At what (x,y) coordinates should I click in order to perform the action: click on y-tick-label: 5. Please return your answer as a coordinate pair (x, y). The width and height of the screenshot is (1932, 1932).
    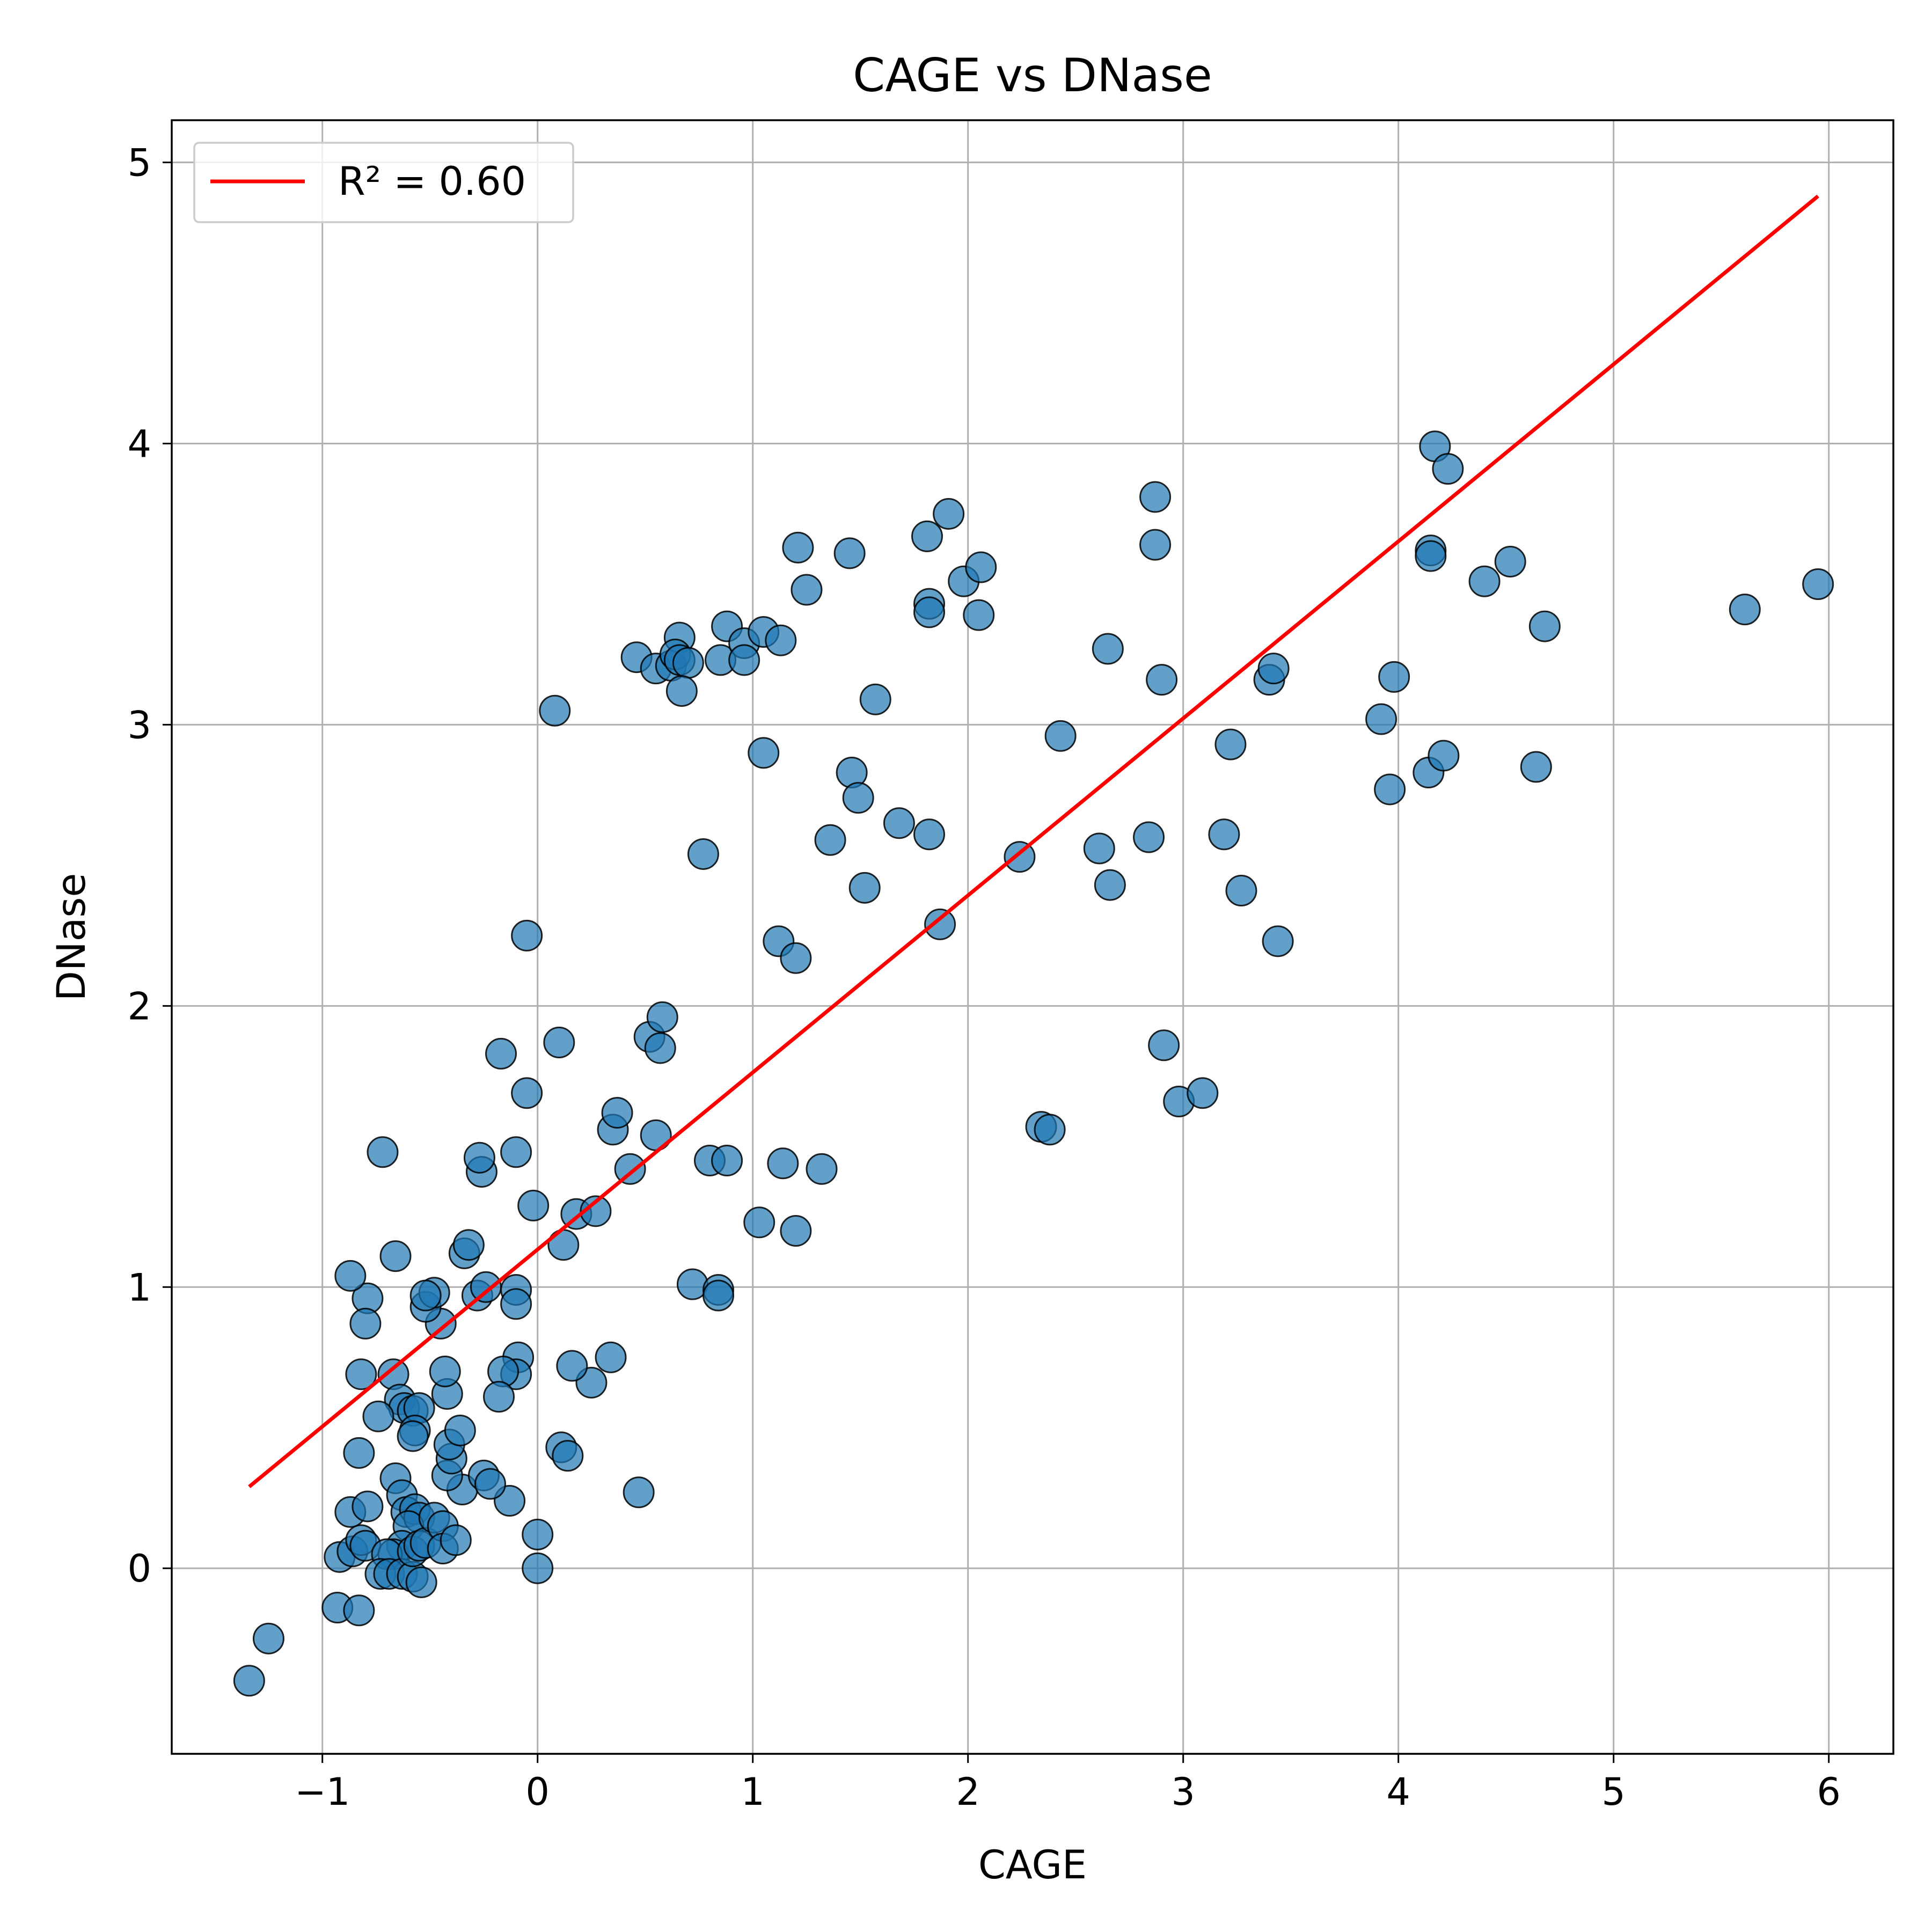
    Looking at the image, I should click on (139, 163).